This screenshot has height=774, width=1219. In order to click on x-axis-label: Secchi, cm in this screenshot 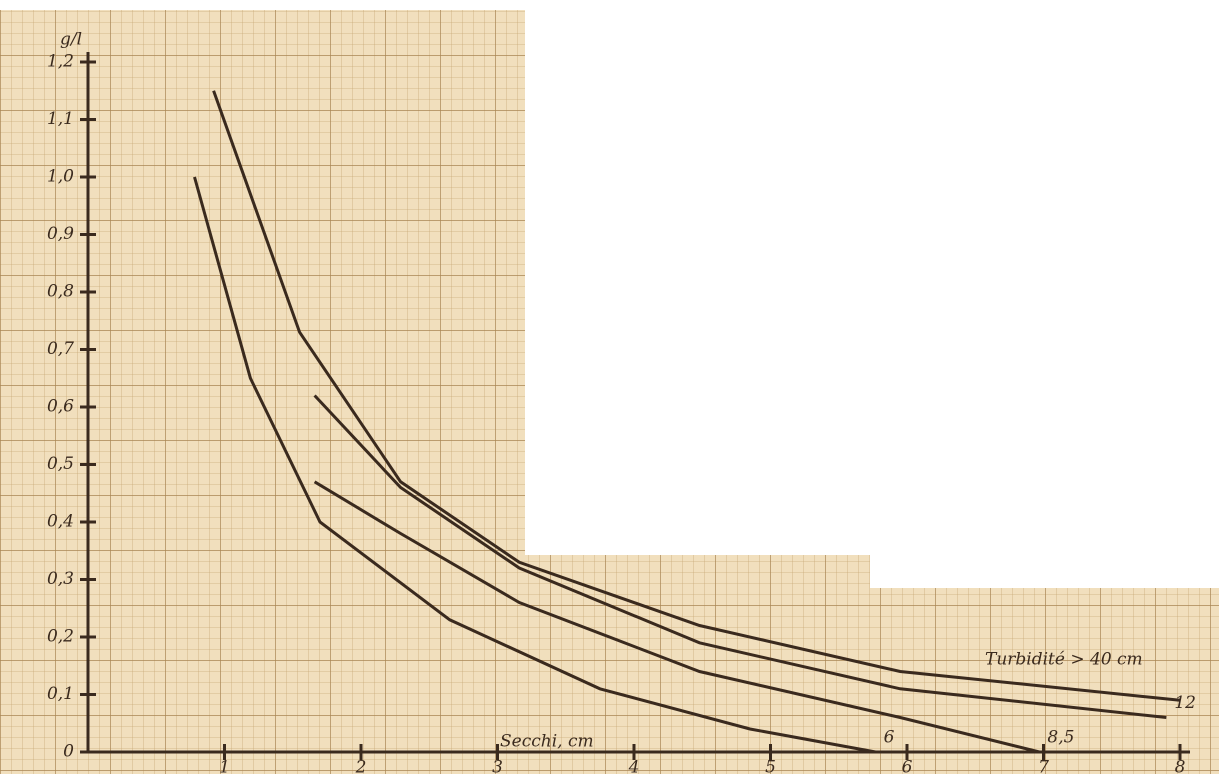, I will do `click(547, 742)`.